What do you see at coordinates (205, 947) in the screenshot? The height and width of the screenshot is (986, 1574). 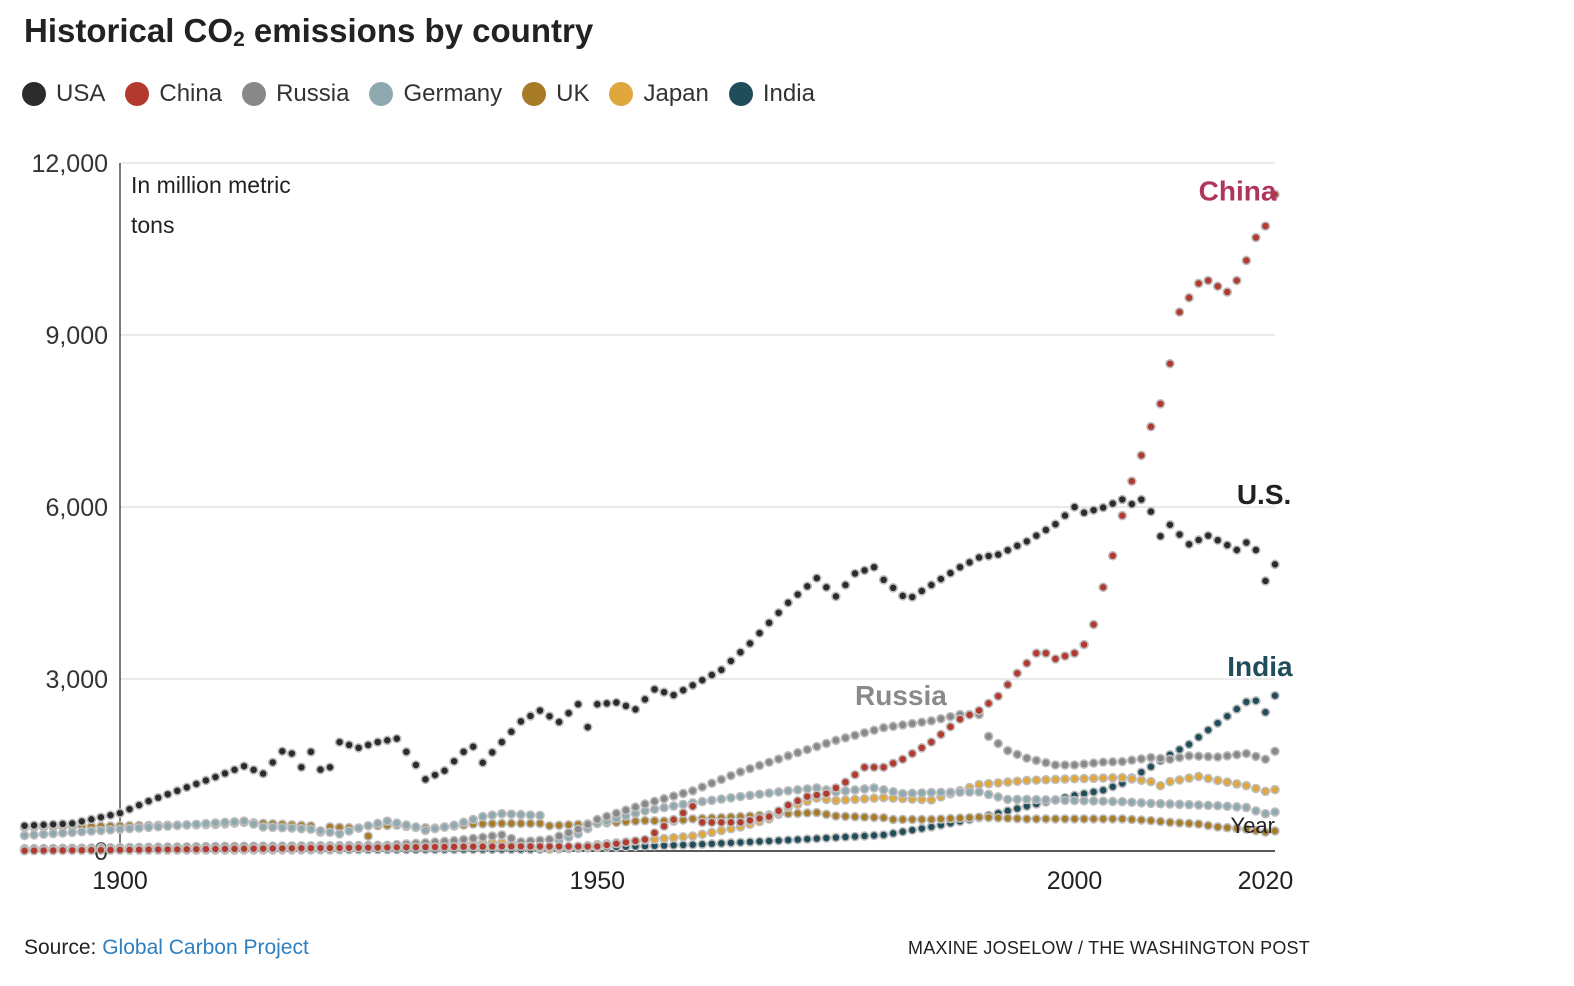 I see `source-link: Global Carbon Project` at bounding box center [205, 947].